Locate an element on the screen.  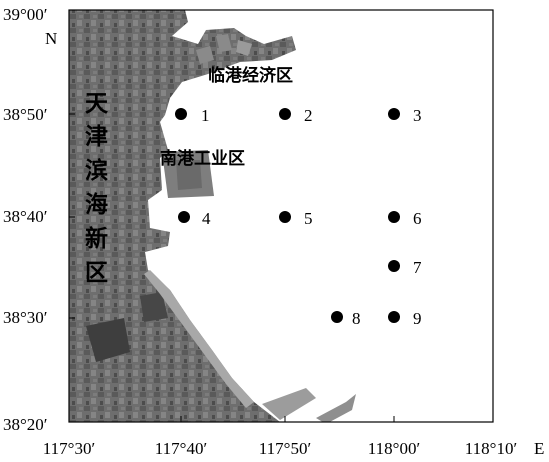
lat-label-38-50: 38°50′ is located at coordinates (25, 114).